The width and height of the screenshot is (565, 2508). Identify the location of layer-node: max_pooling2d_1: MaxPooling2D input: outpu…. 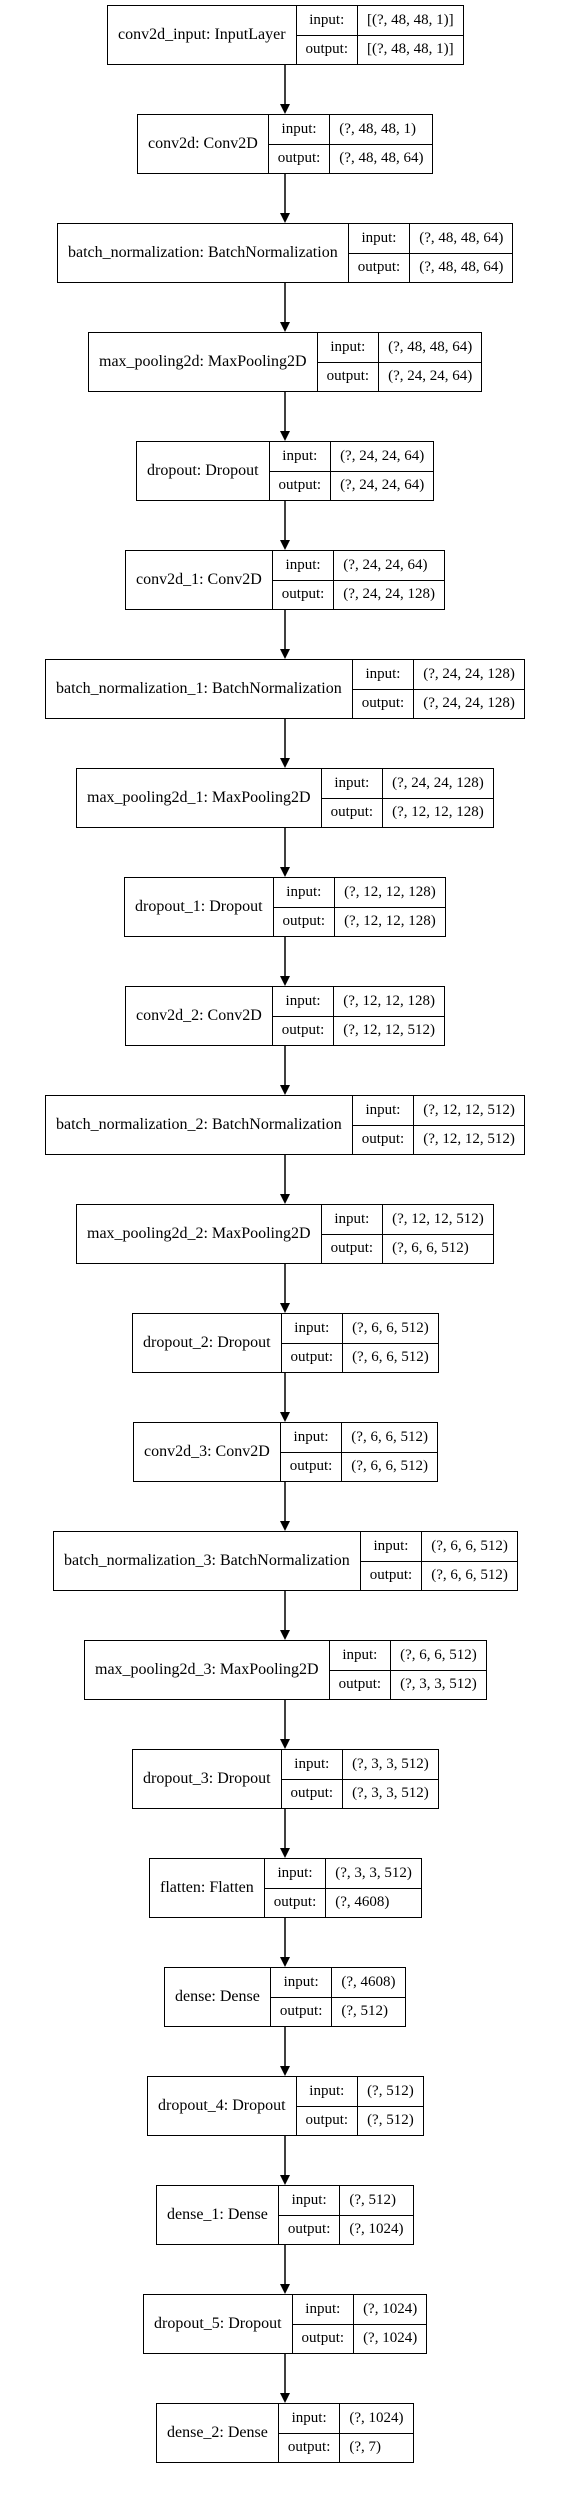
(285, 798).